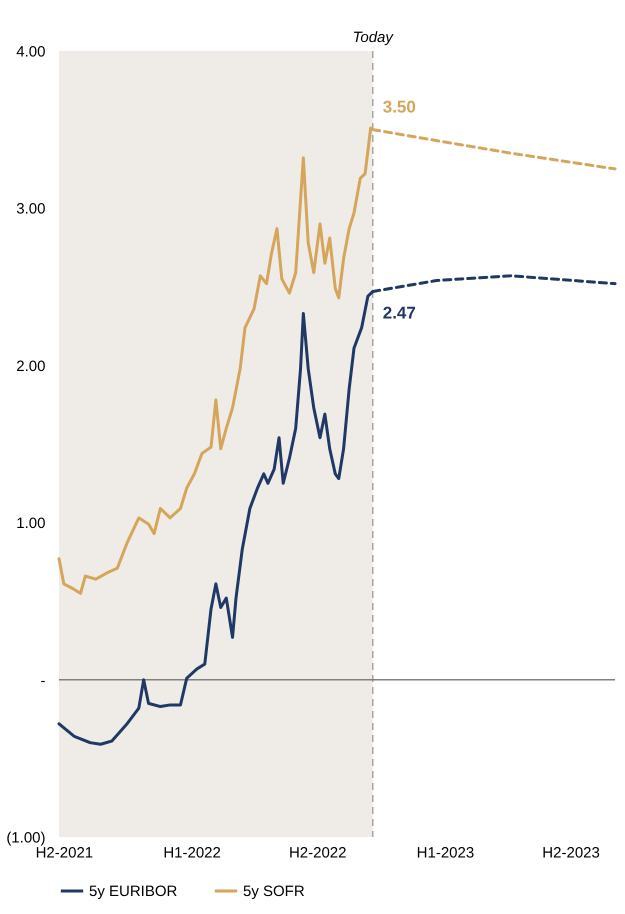 This screenshot has height=914, width=625. Describe the element at coordinates (133, 891) in the screenshot. I see `legend-label: 5y EURIBOR` at that location.